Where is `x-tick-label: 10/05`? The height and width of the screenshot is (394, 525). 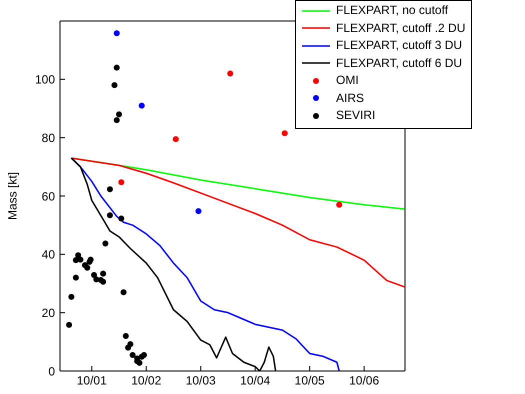
x-tick-label: 10/05 is located at coordinates (310, 381).